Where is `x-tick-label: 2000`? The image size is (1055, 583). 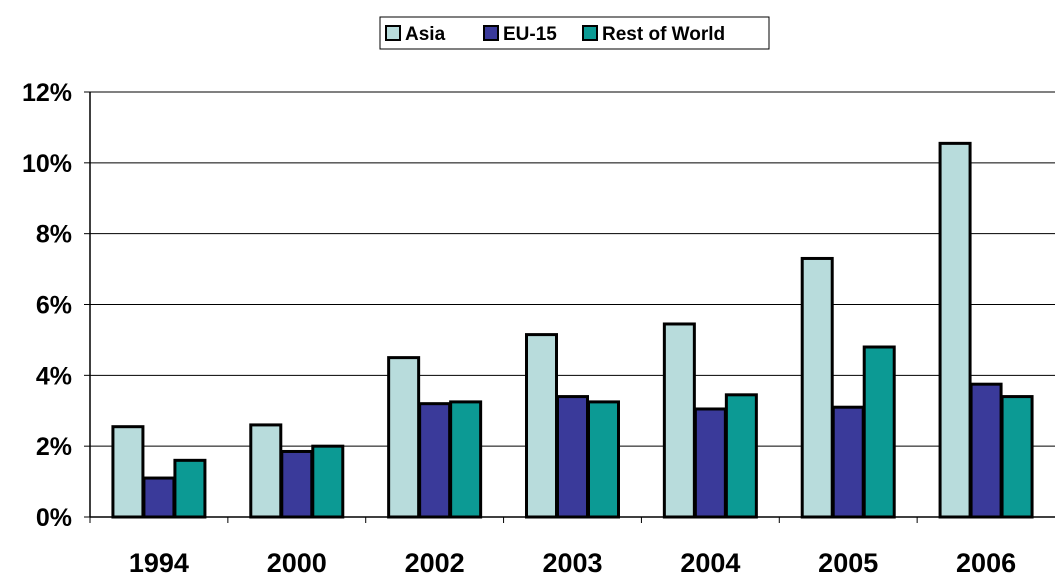
x-tick-label: 2000 is located at coordinates (297, 563).